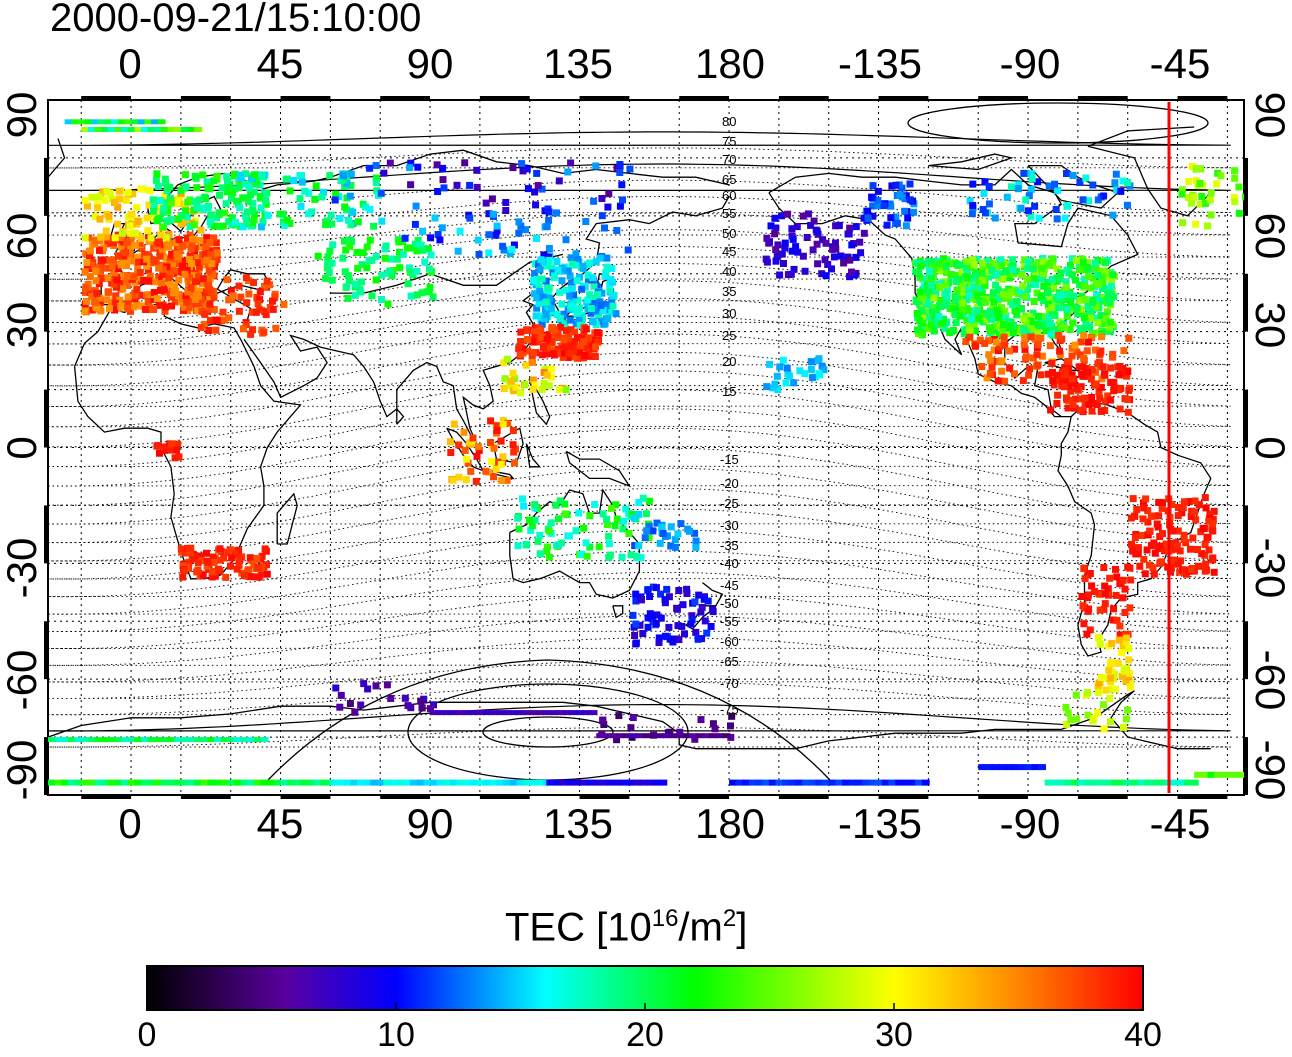  What do you see at coordinates (447, 273) in the screenshot?
I see `coastline` at bounding box center [447, 273].